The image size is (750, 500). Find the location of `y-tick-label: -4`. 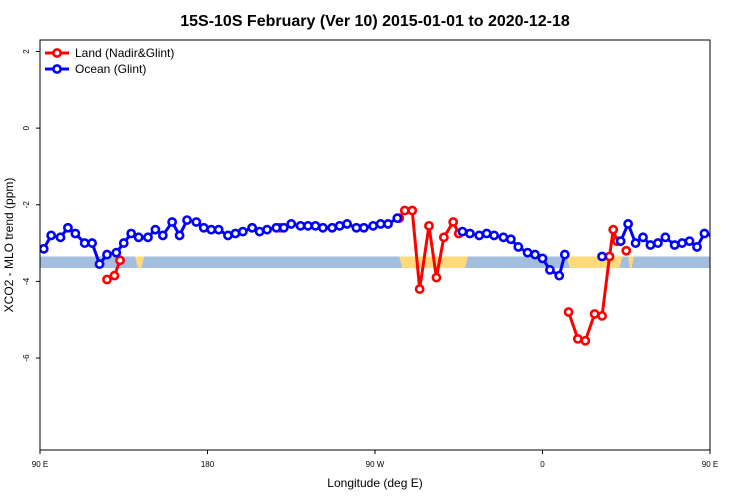

y-tick-label: -4 is located at coordinates (26, 281).